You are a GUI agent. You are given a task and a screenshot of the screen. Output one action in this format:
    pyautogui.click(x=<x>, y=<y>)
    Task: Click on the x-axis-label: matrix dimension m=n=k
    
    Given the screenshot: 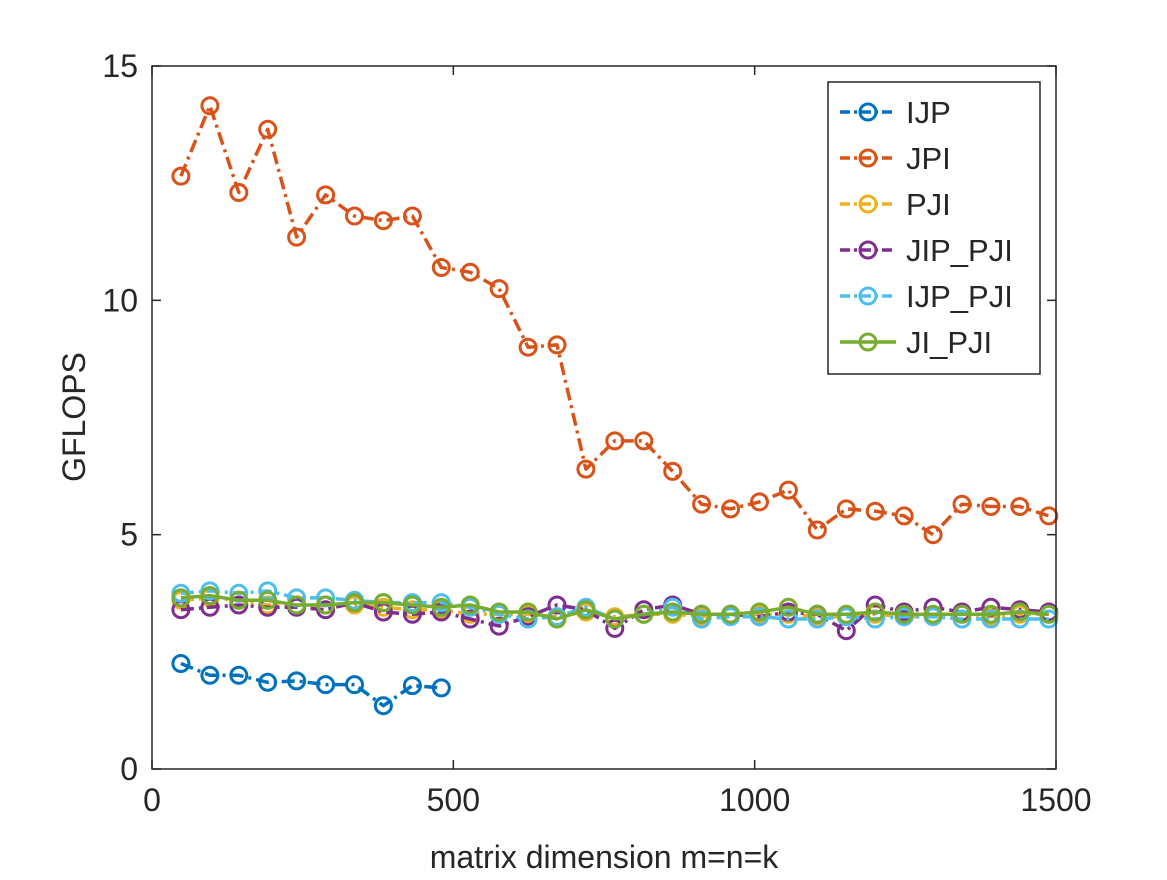 What is the action you would take?
    pyautogui.click(x=605, y=857)
    